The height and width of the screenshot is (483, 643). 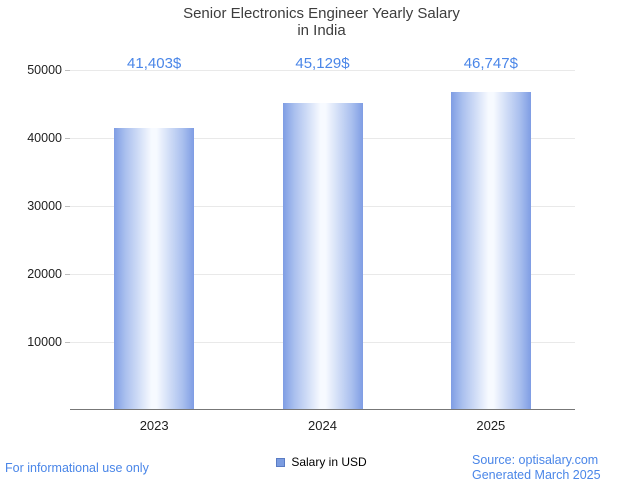 What do you see at coordinates (490, 63) in the screenshot?
I see `value-label-2025: 46,747$` at bounding box center [490, 63].